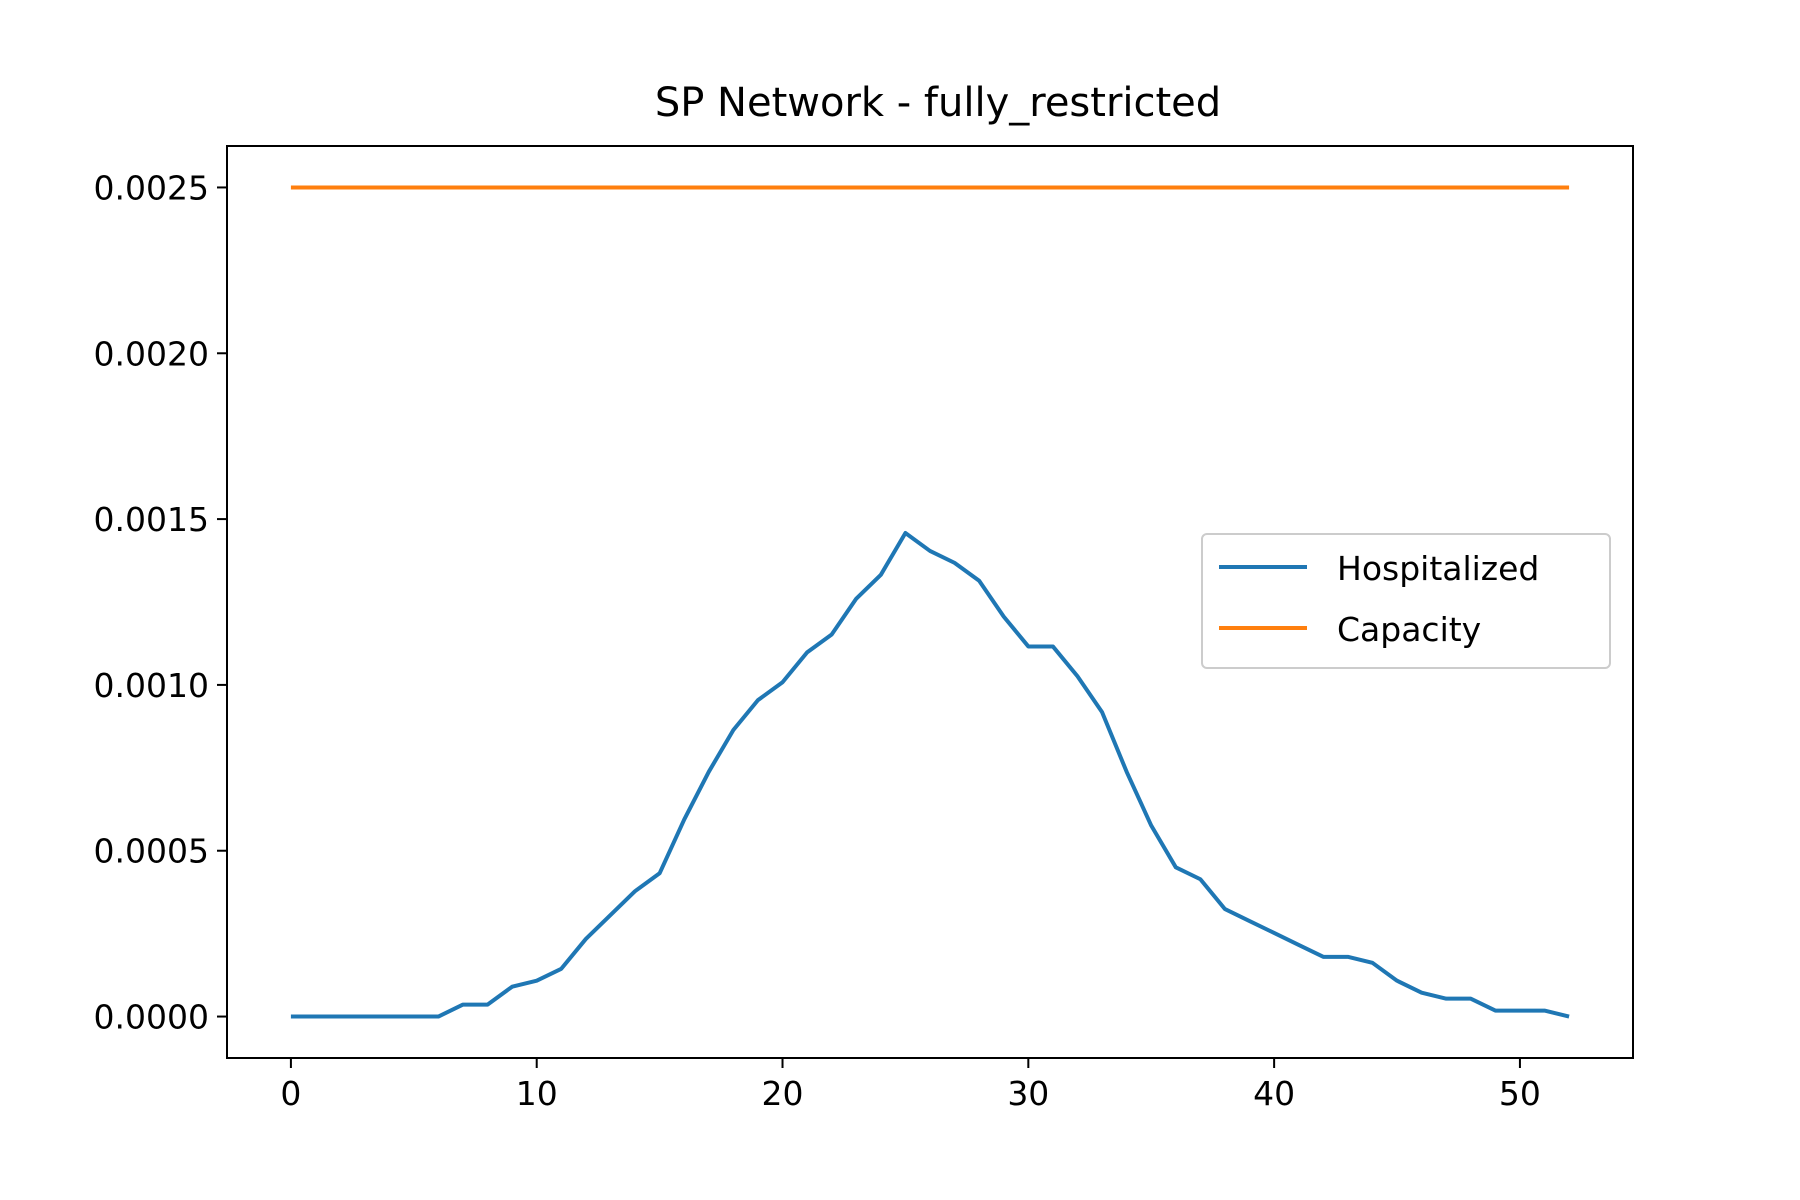  What do you see at coordinates (1274, 1093) in the screenshot?
I see `x-tick-label: 40` at bounding box center [1274, 1093].